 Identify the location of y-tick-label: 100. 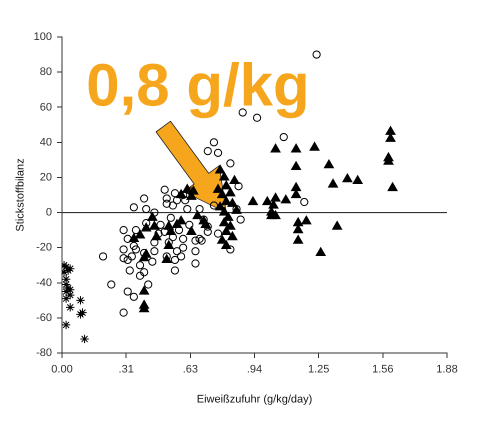
(43, 37).